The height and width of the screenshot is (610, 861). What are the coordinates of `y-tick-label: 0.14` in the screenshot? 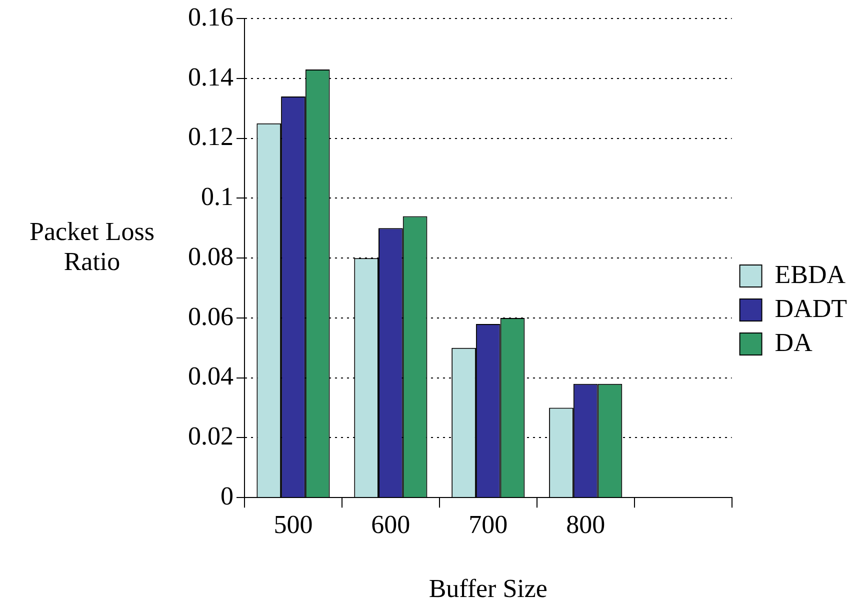 It's located at (211, 77).